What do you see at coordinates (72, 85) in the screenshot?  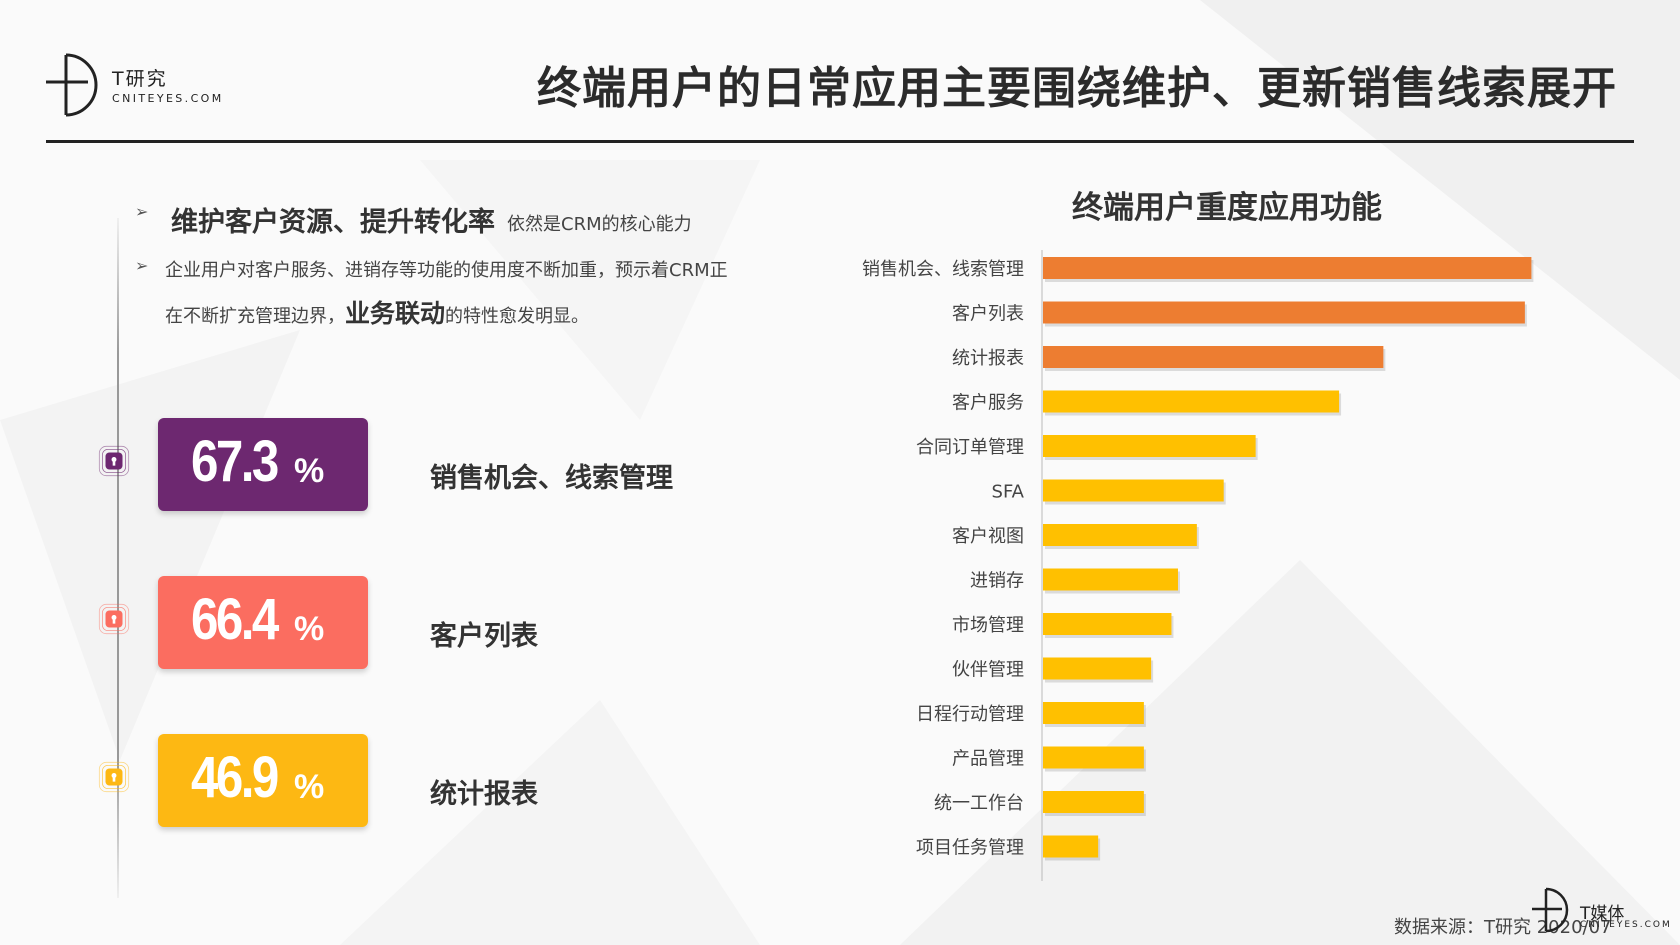 I see `t-logo-icon` at bounding box center [72, 85].